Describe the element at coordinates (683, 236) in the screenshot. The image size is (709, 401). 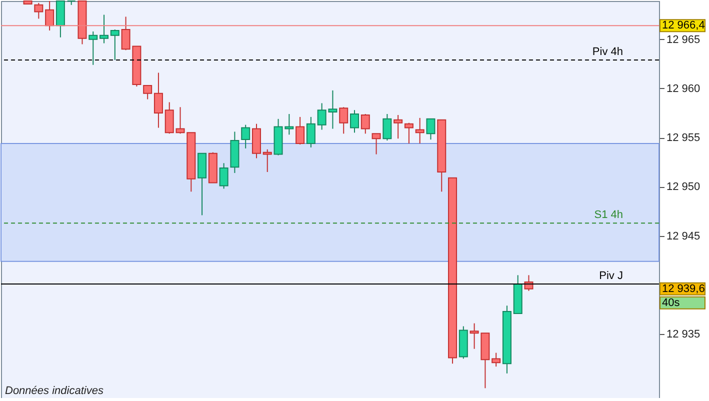
I see `y-tick-label: 12 945` at that location.